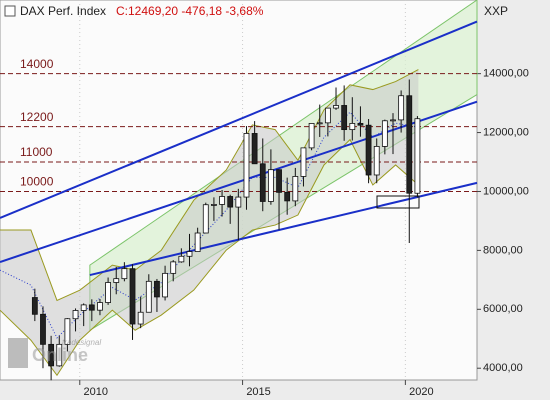  Describe the element at coordinates (503, 250) in the screenshot. I see `y-tick-label: 8000,00` at that location.